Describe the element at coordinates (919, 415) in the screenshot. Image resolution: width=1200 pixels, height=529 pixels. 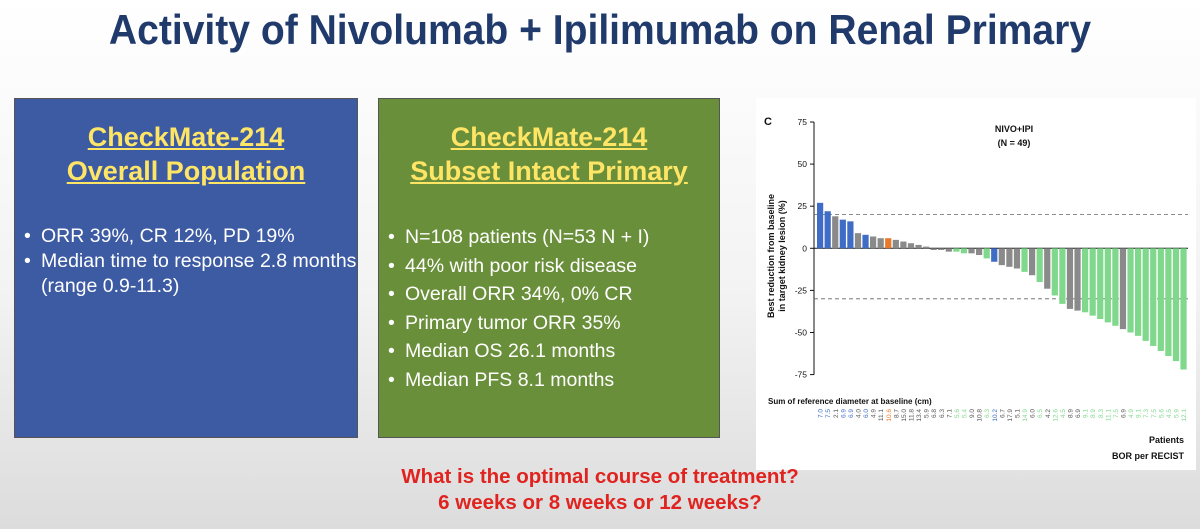
I see `baseline-diameter-value: 13.4` at that location.